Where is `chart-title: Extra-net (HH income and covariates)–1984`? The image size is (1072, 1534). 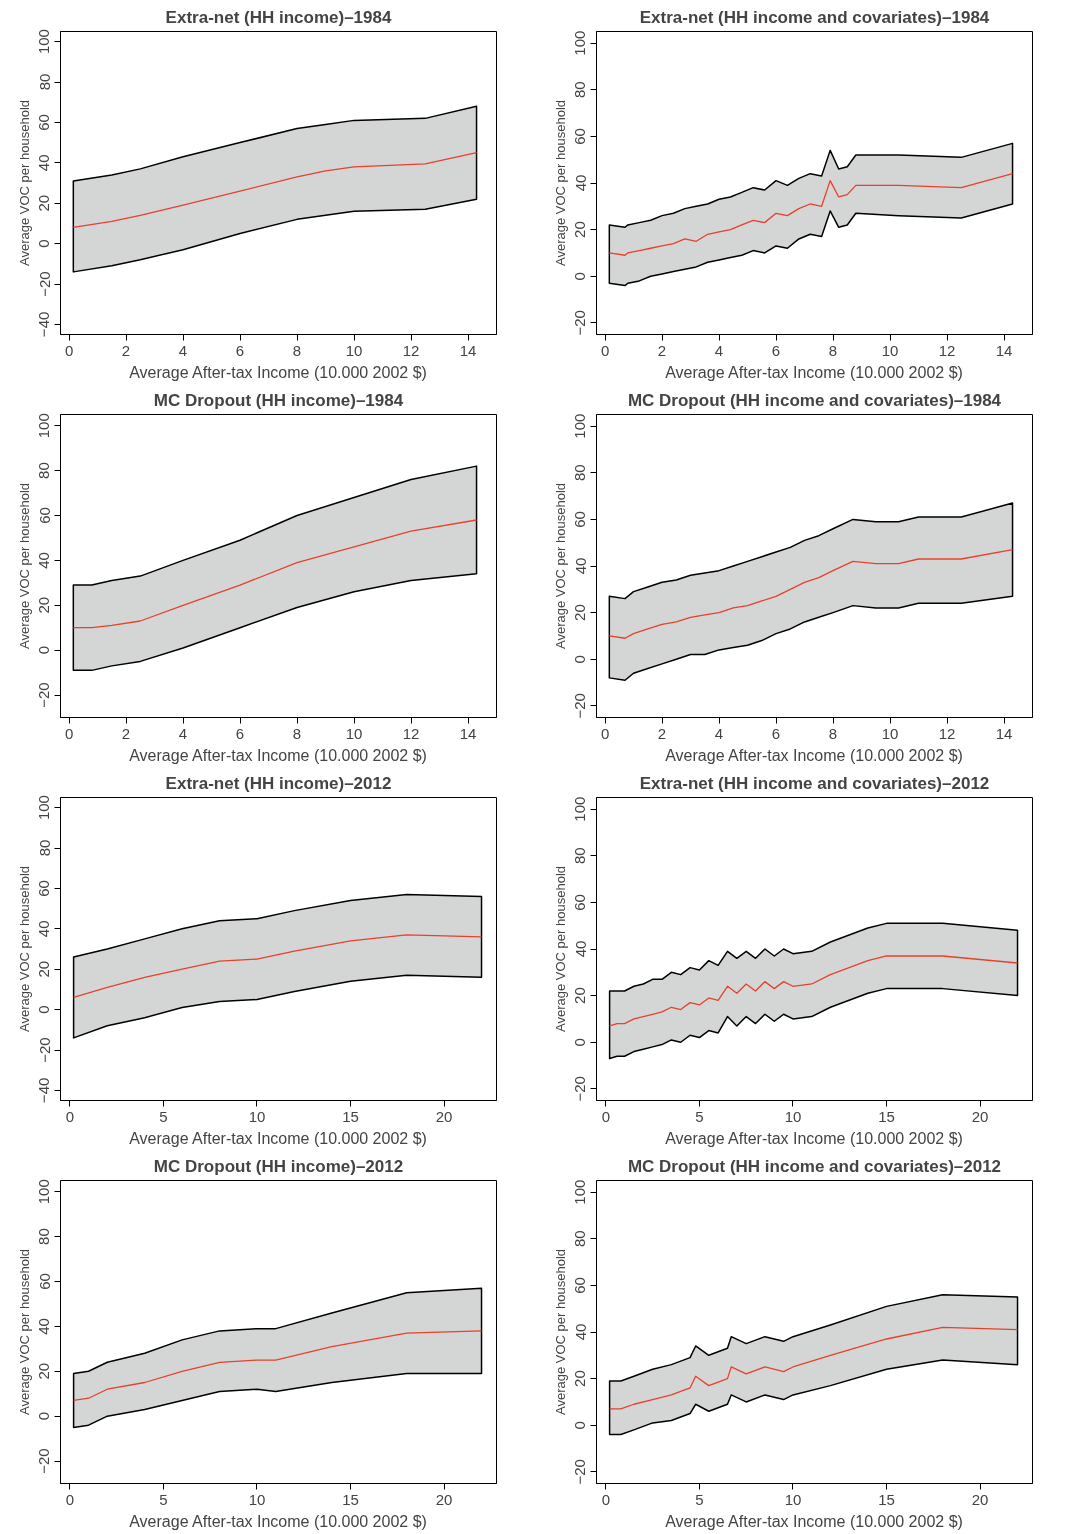 chart-title: Extra-net (HH income and covariates)–1984 is located at coordinates (814, 17).